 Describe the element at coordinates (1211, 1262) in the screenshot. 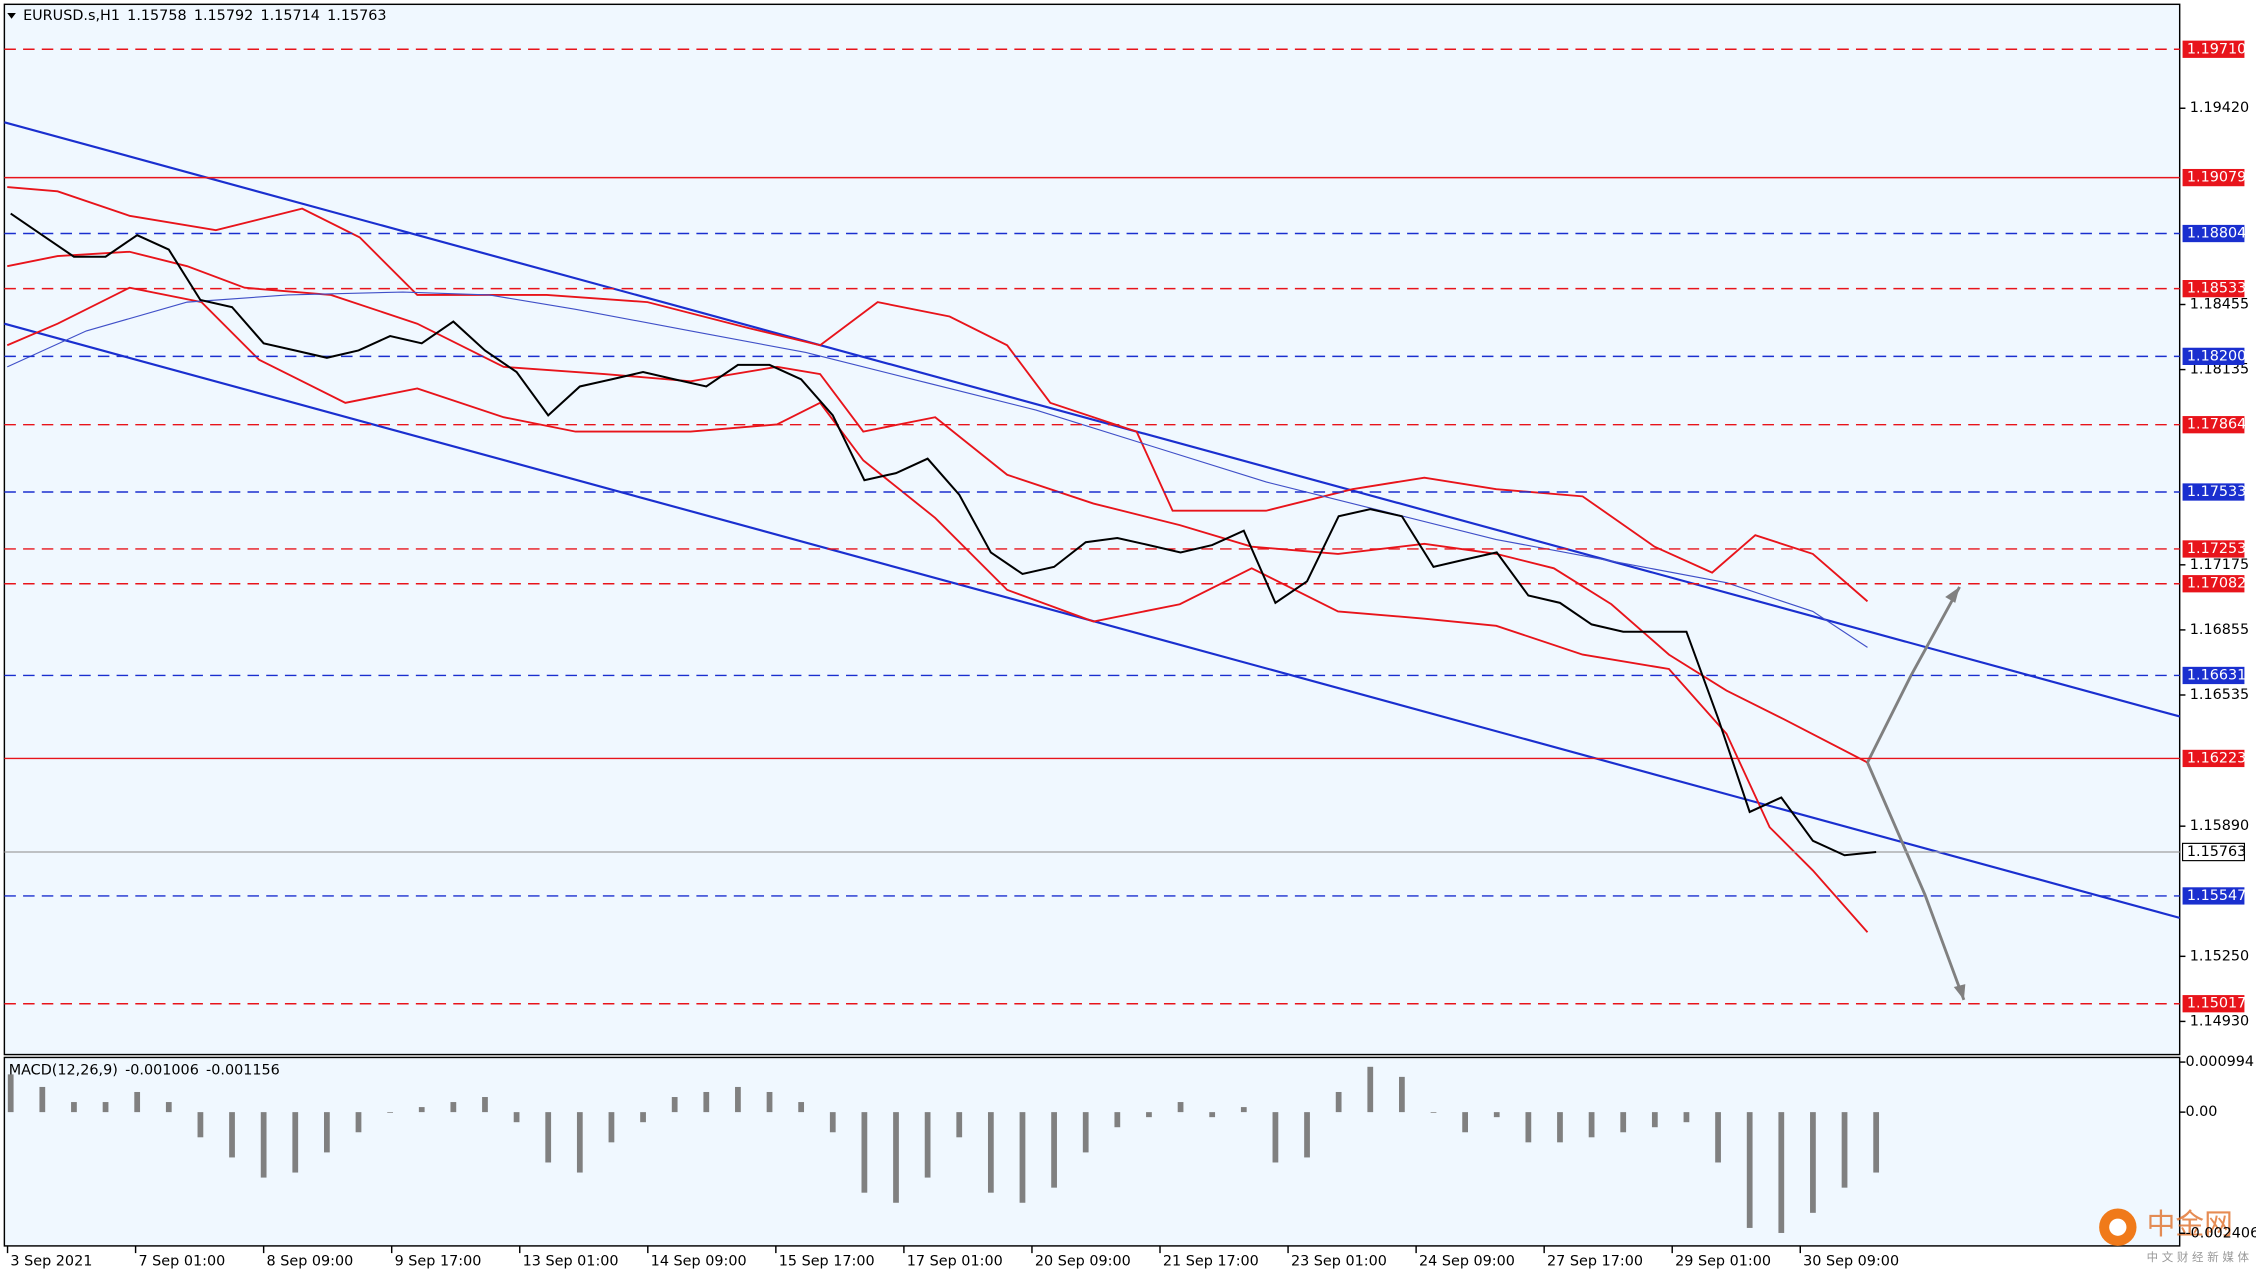

I see `x-tick-label: 21 Sep 17:00` at that location.